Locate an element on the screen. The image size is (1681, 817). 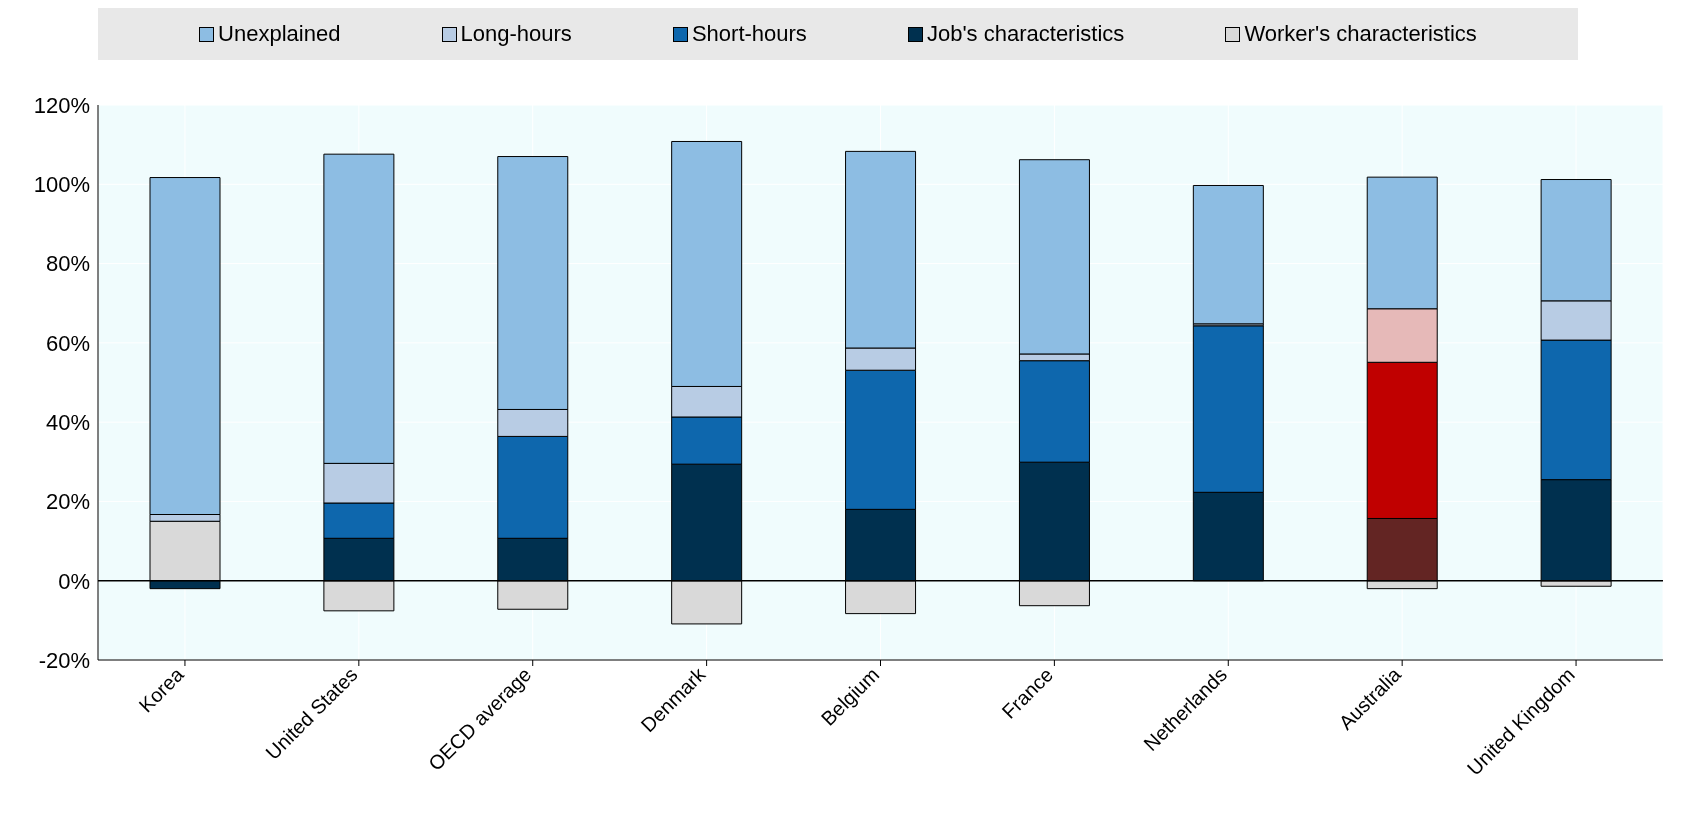
y-tick-label: 120% is located at coordinates (61, 105).